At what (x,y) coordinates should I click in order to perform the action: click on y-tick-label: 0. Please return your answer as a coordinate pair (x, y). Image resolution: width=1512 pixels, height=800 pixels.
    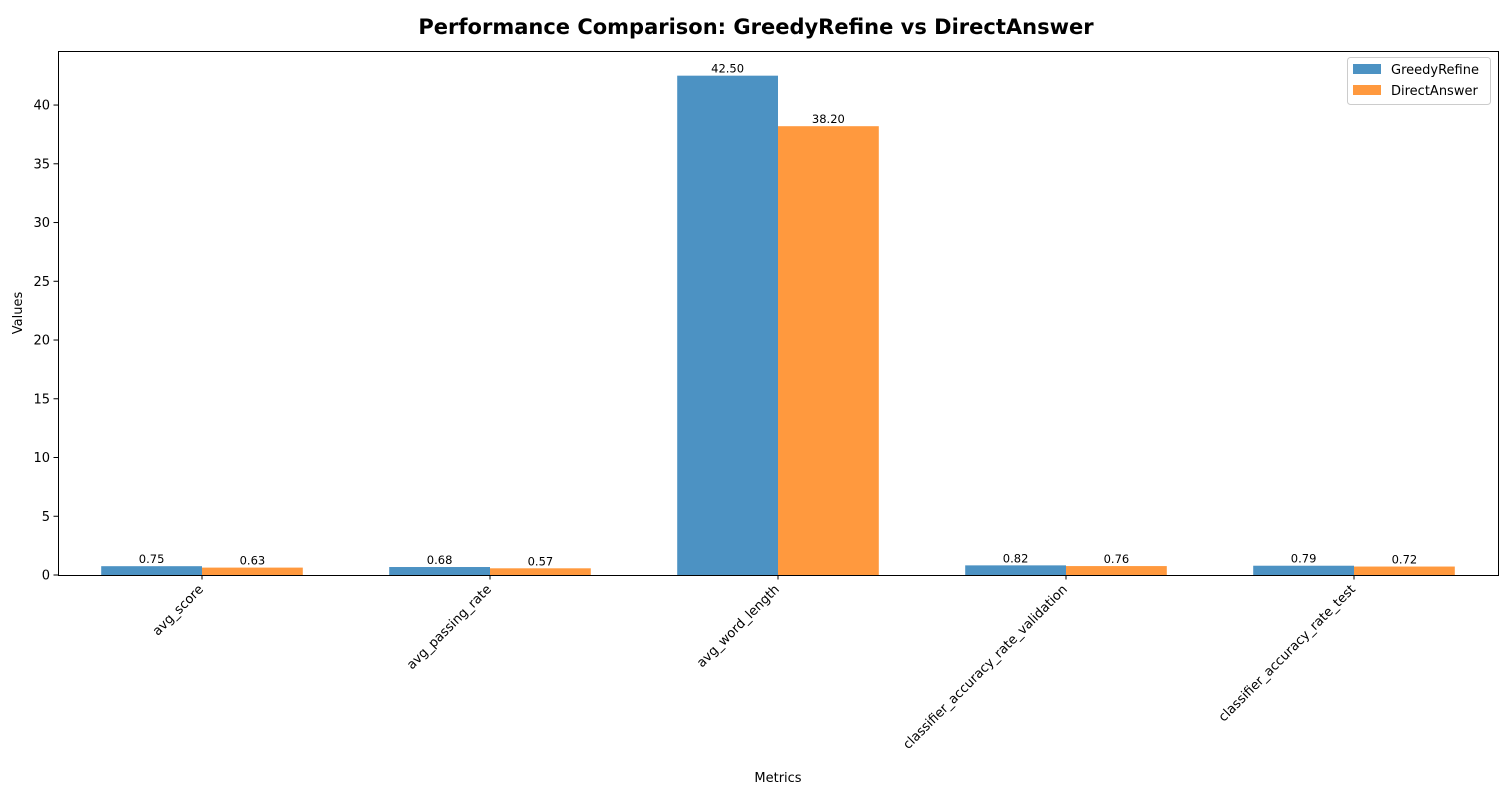
    Looking at the image, I should click on (46, 576).